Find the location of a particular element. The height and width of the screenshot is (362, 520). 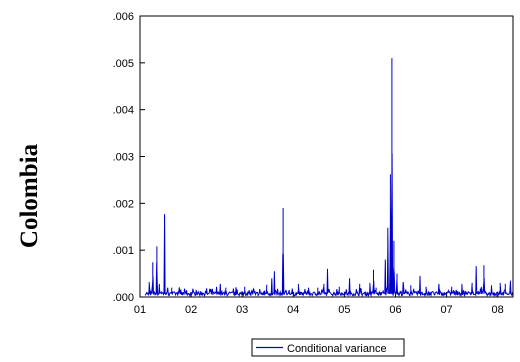

y-tick-label: .002 is located at coordinates (123, 204).